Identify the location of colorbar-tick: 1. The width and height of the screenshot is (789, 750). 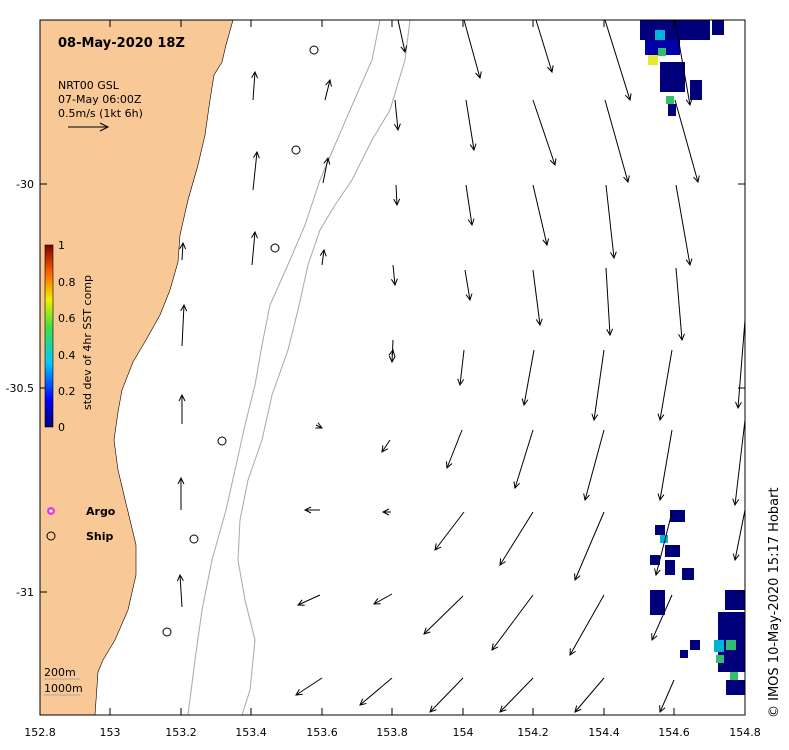
(61, 245).